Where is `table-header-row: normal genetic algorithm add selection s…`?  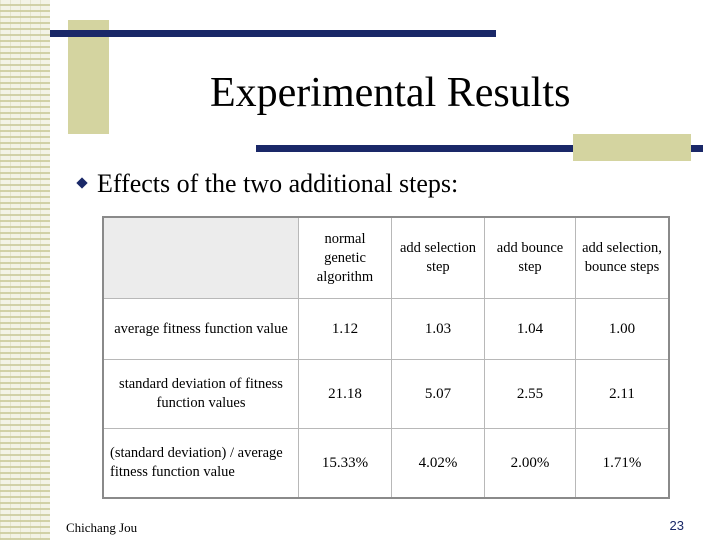 table-header-row: normal genetic algorithm add selection s… is located at coordinates (386, 257).